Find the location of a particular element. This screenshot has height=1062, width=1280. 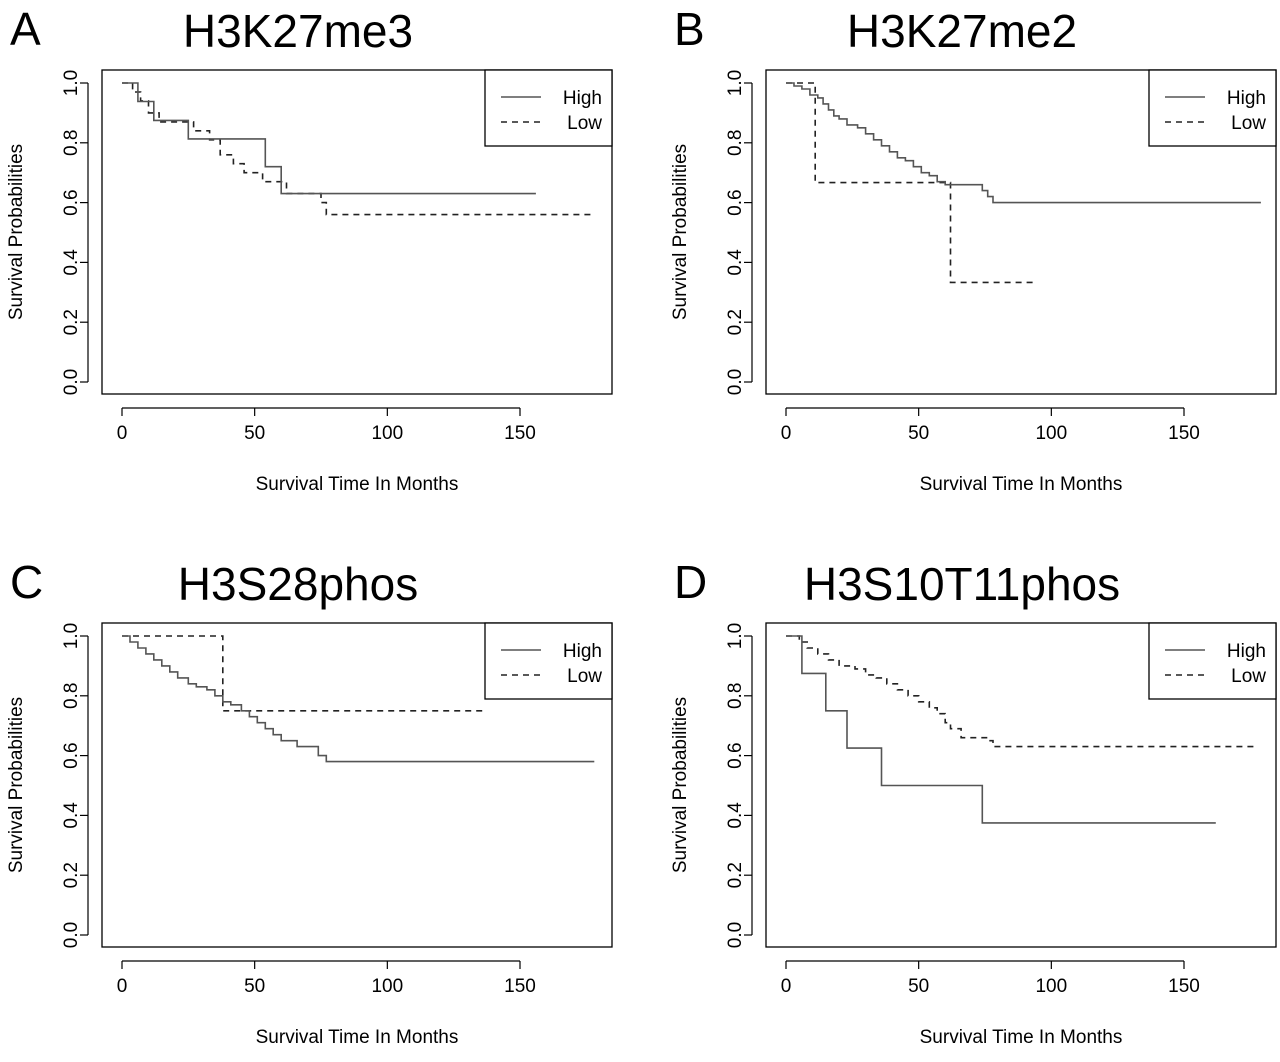

chart-title: H3S28phos is located at coordinates (298, 584).